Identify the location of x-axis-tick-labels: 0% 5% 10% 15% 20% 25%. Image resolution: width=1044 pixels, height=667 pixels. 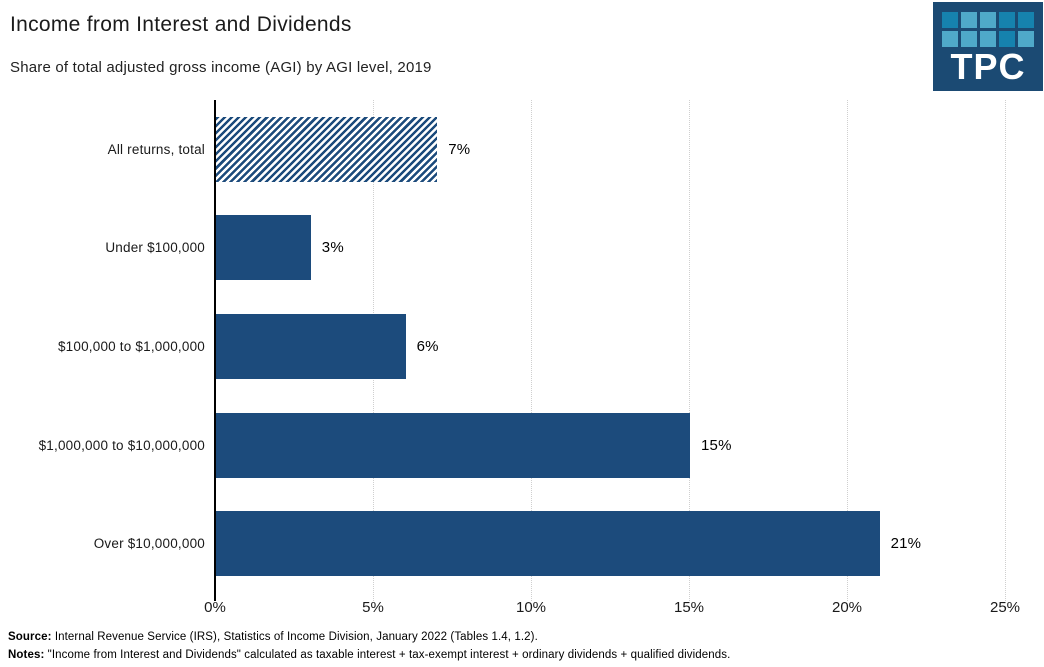
(612, 608).